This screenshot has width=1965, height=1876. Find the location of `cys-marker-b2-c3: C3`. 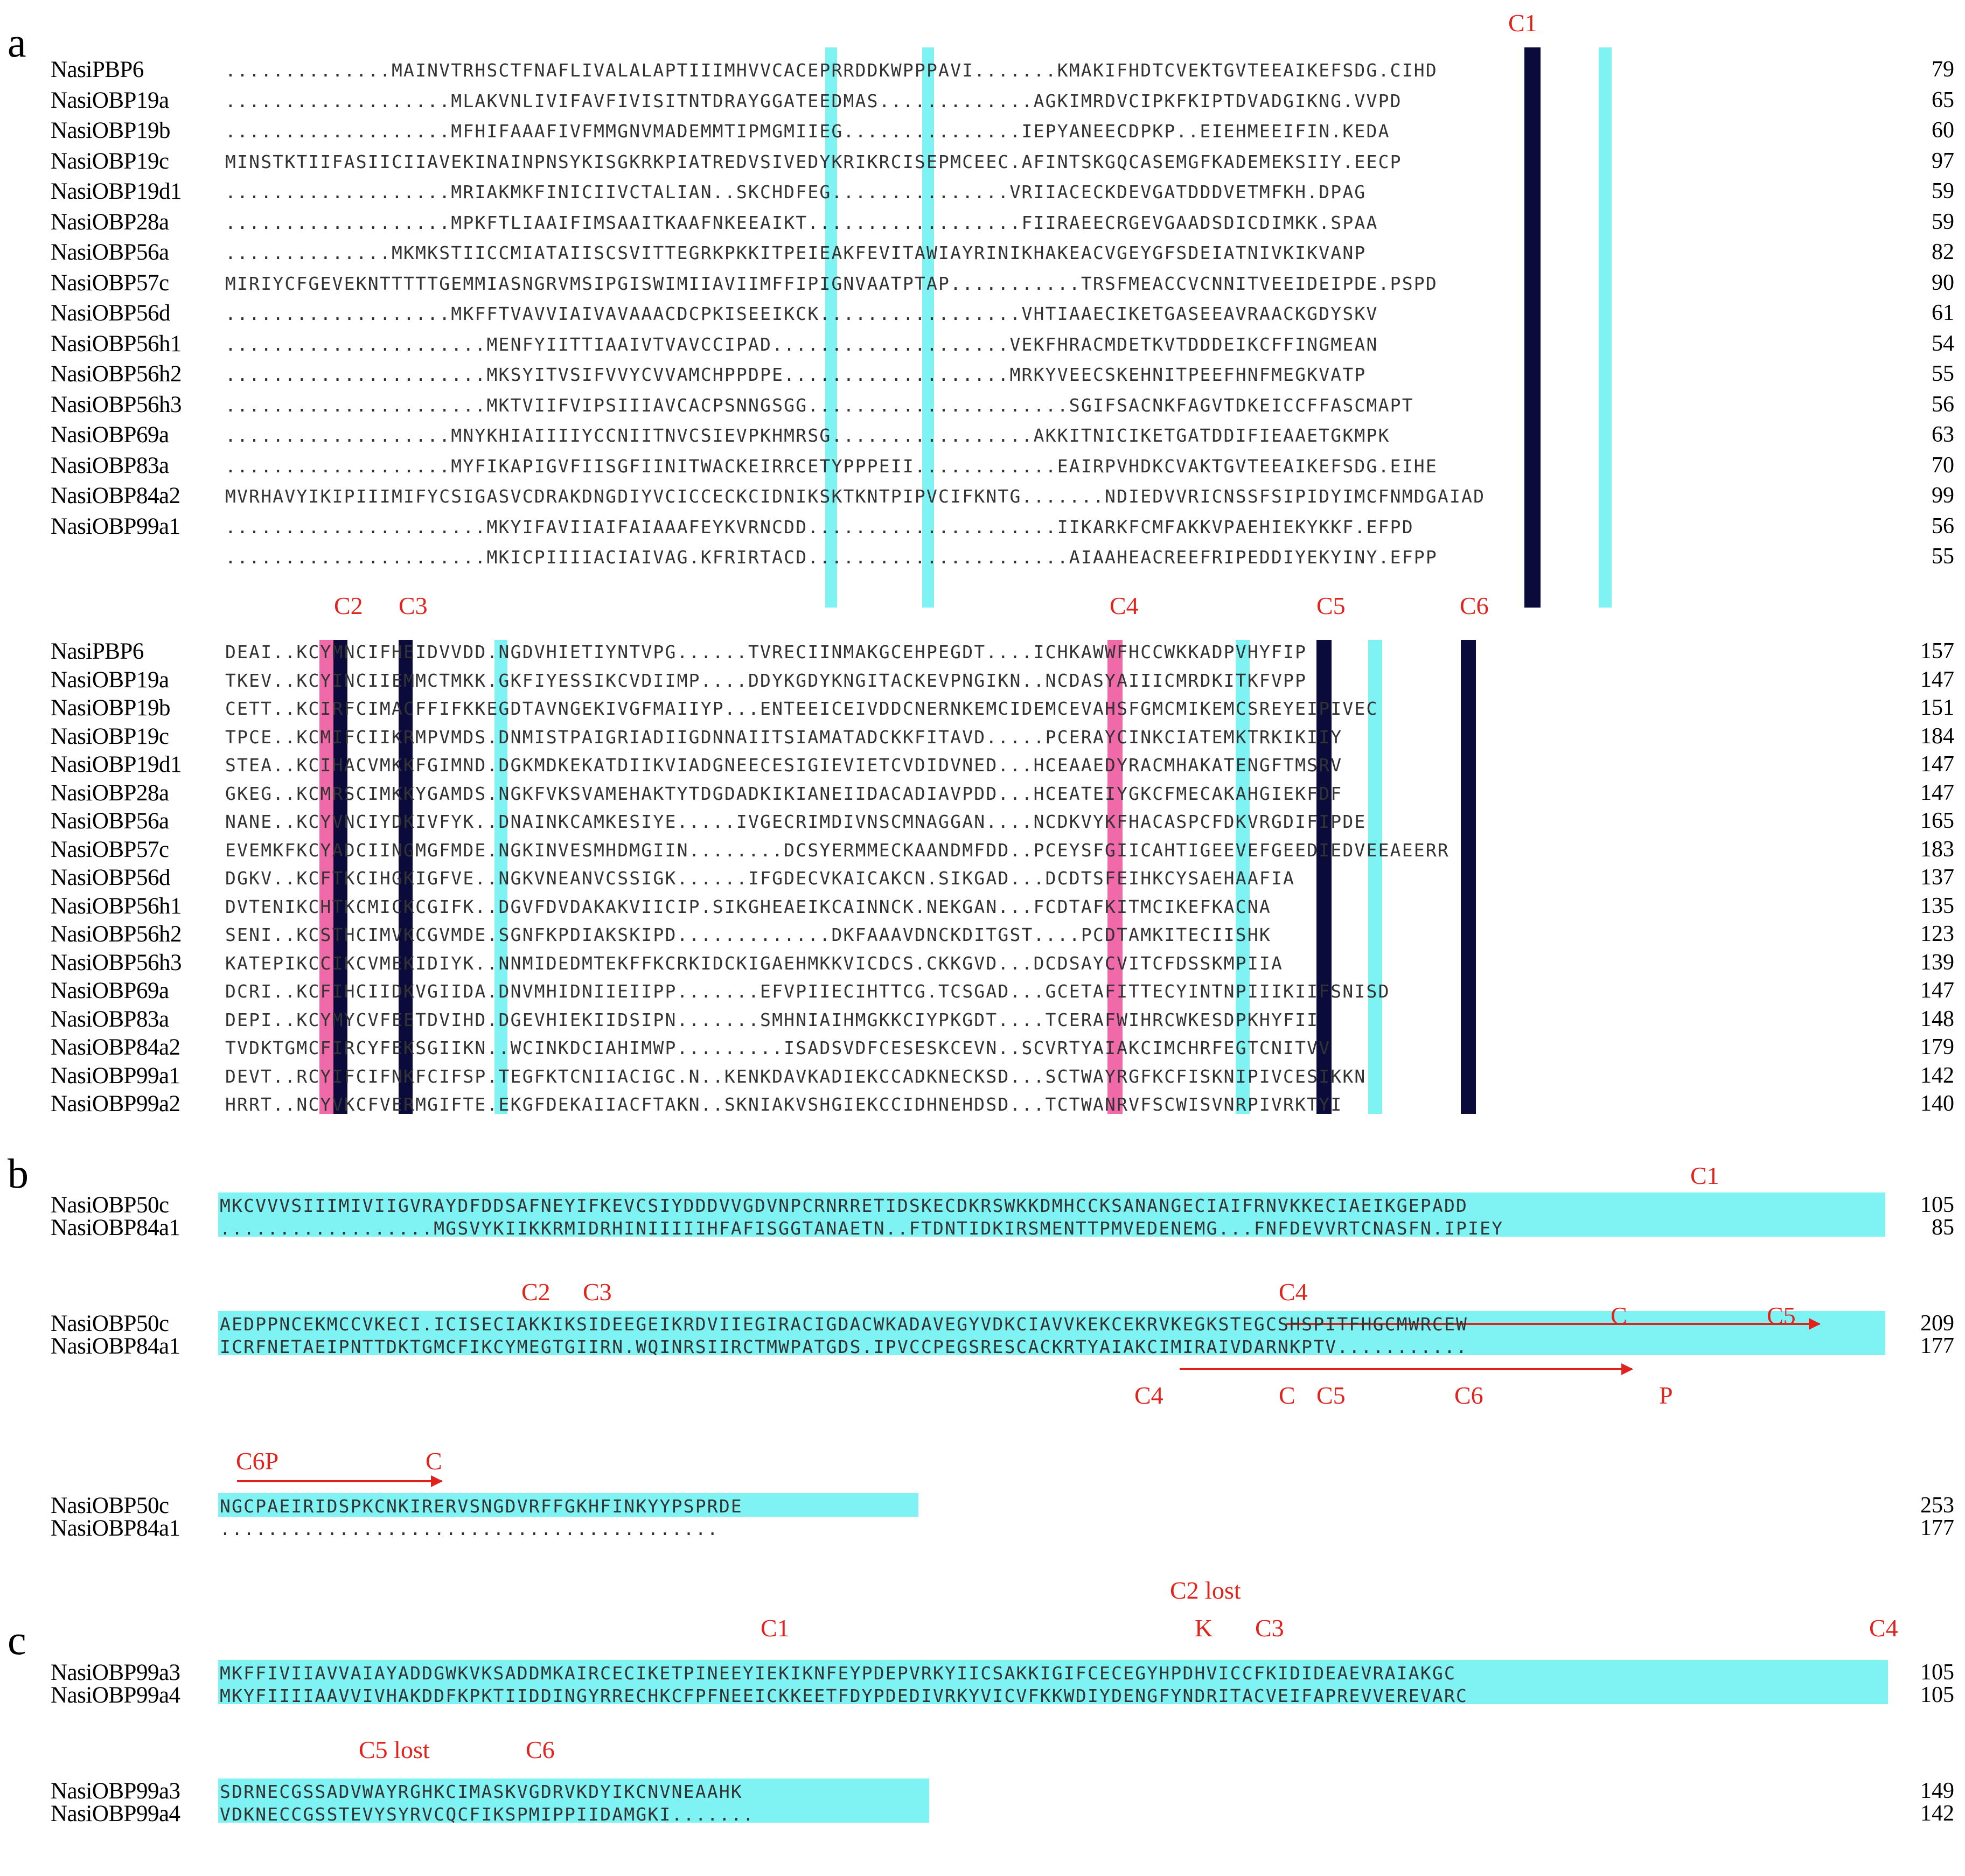

cys-marker-b2-c3: C3 is located at coordinates (597, 1292).